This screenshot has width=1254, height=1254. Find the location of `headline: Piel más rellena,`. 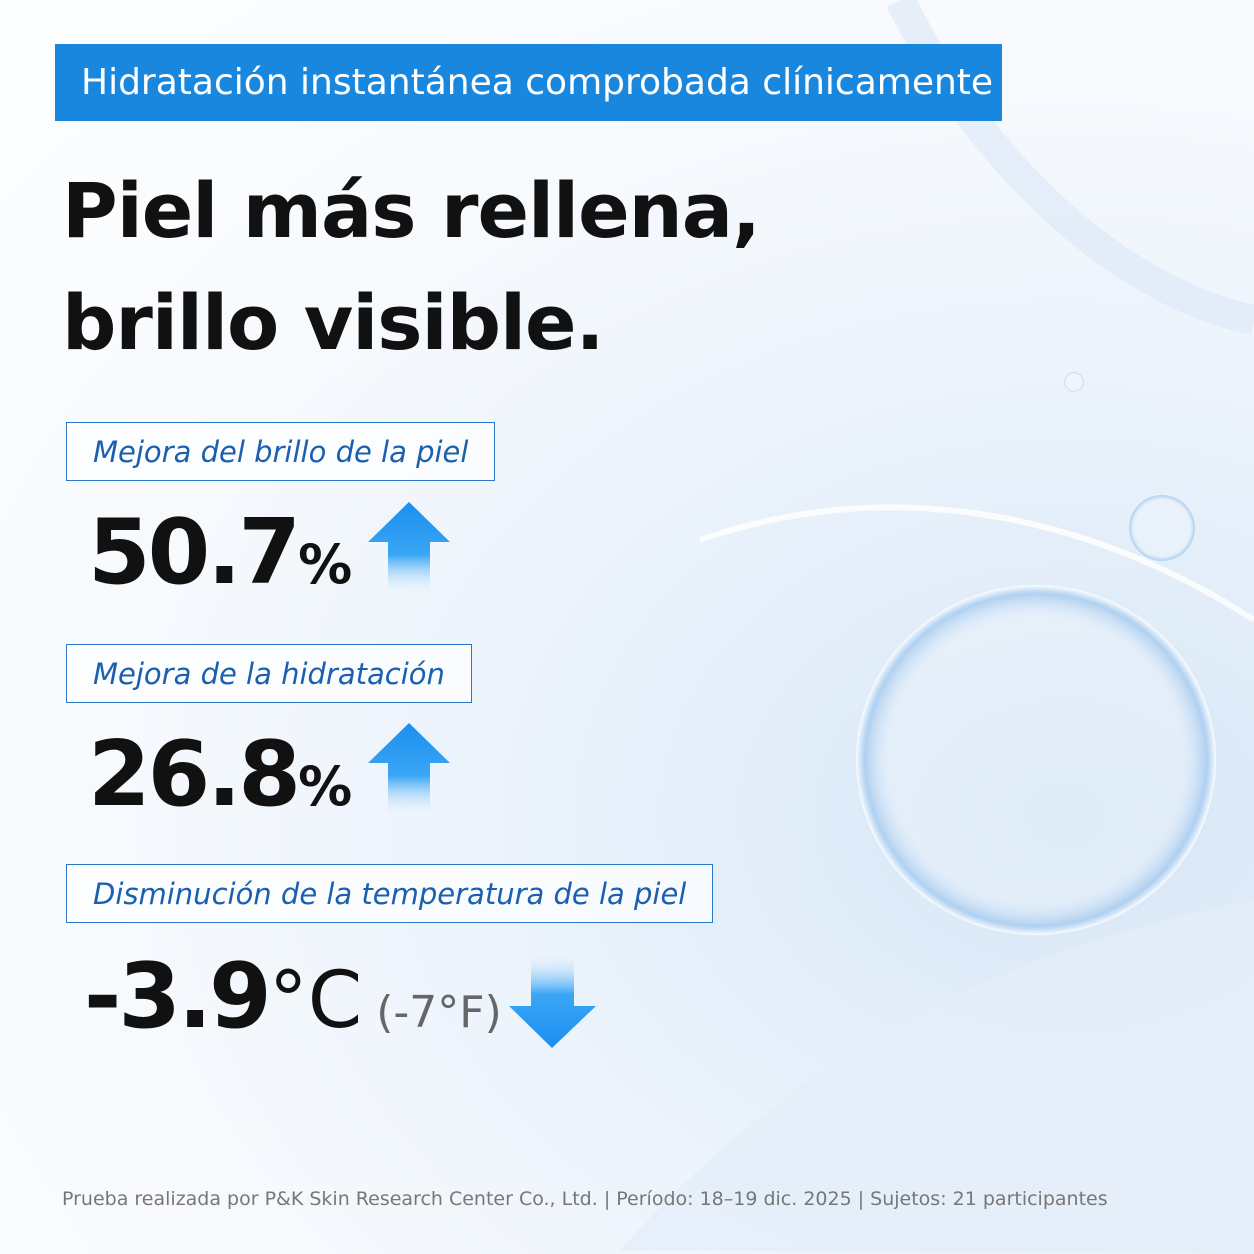

headline: Piel más rellena, is located at coordinates (411, 210).